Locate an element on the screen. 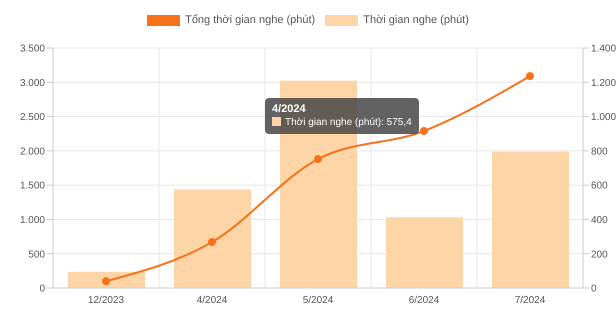  y2-tick-label: 1.400 is located at coordinates (603, 49).